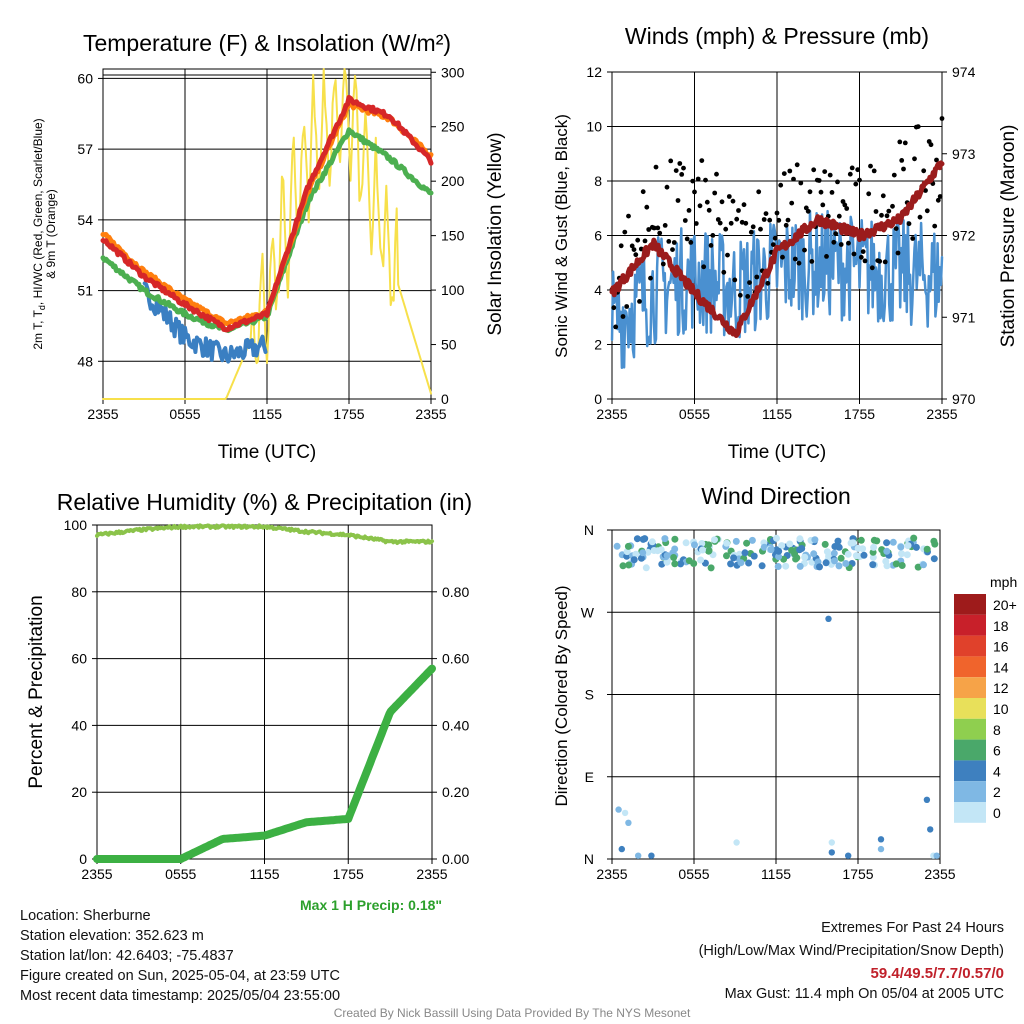  I want to click on legend-label: 10, so click(1001, 709).